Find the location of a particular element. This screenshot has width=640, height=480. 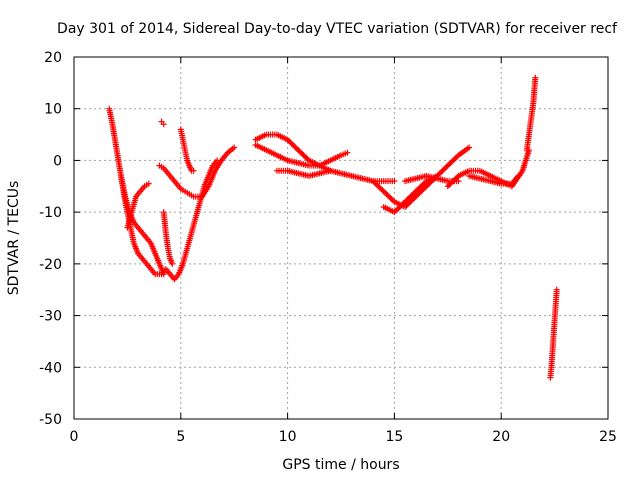

x-tick-label: 5 is located at coordinates (180, 437).